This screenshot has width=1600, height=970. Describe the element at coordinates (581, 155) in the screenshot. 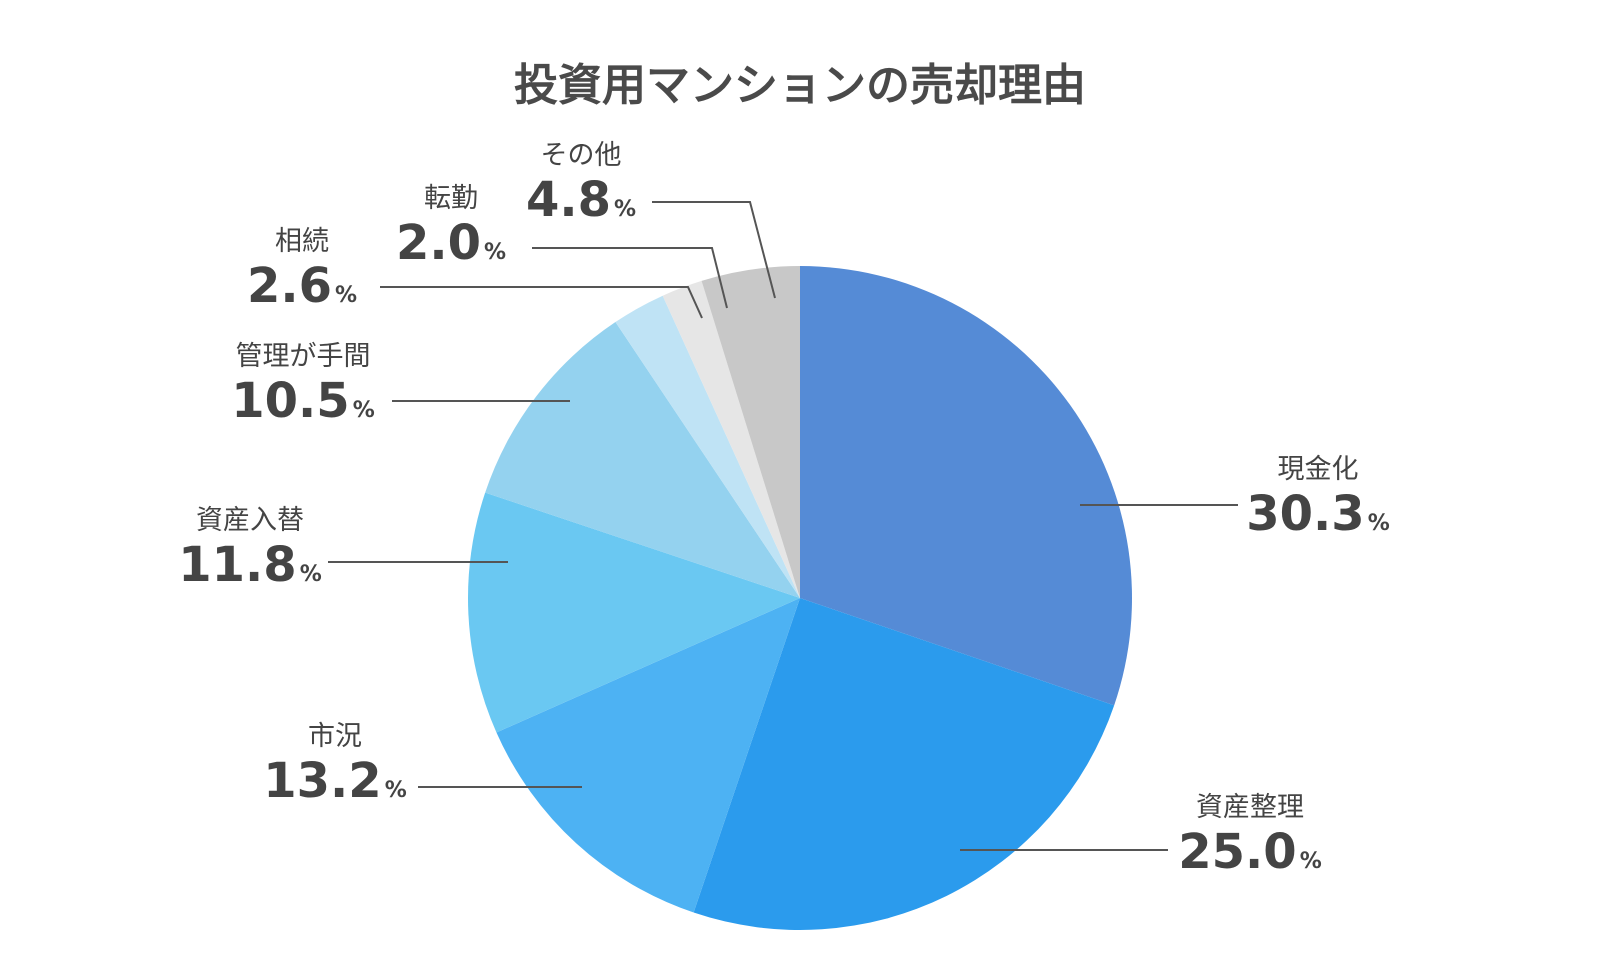

I see `slice-category-label: その他` at that location.